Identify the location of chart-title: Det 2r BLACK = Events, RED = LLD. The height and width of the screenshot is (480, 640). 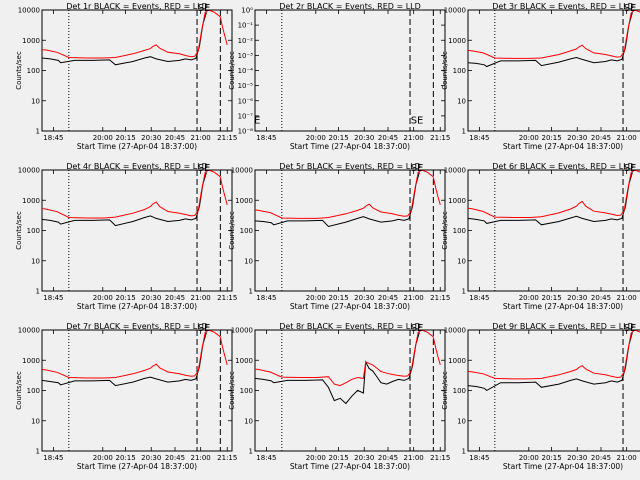
(350, 6).